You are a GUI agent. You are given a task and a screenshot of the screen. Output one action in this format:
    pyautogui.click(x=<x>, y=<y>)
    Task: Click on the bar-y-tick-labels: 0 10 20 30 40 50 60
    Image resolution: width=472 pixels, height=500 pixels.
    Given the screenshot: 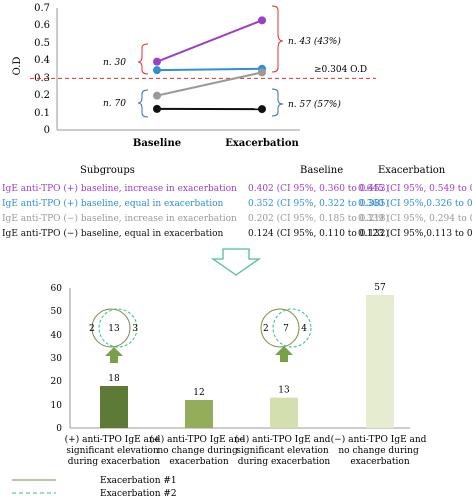 What is the action you would take?
    pyautogui.click(x=57, y=359)
    